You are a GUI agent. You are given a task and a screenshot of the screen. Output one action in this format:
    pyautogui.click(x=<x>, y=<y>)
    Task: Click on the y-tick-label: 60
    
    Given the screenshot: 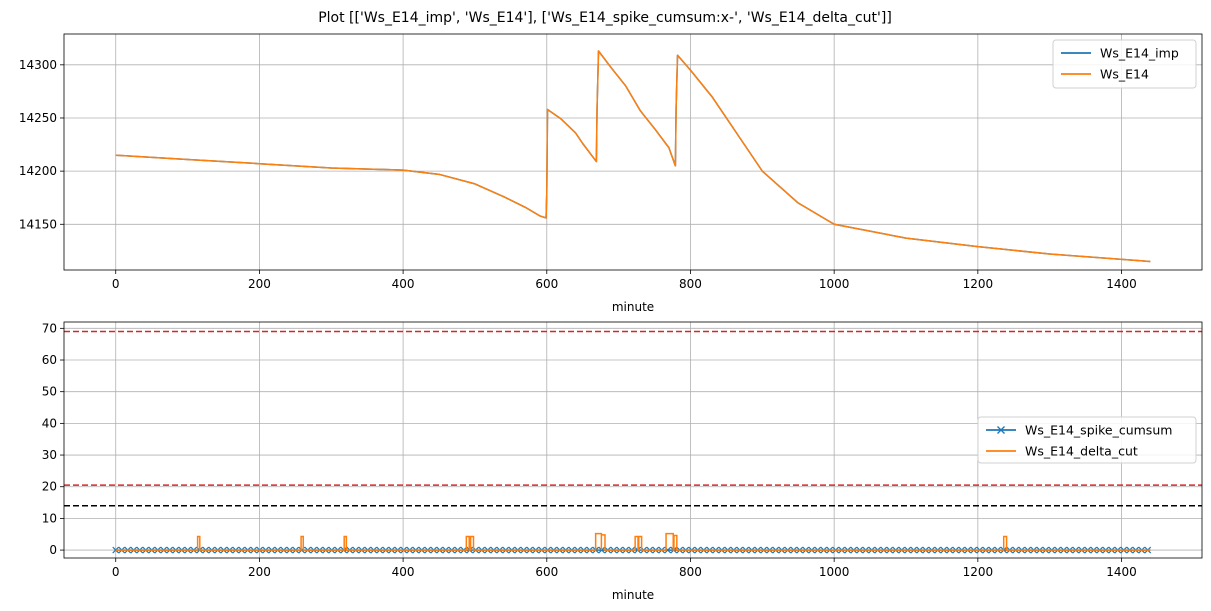 What is the action you would take?
    pyautogui.click(x=49, y=360)
    